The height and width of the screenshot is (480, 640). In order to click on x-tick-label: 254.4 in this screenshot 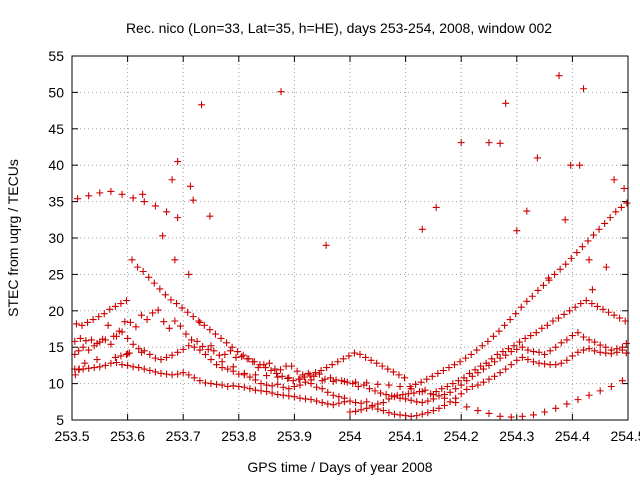, I will do `click(572, 436)`.